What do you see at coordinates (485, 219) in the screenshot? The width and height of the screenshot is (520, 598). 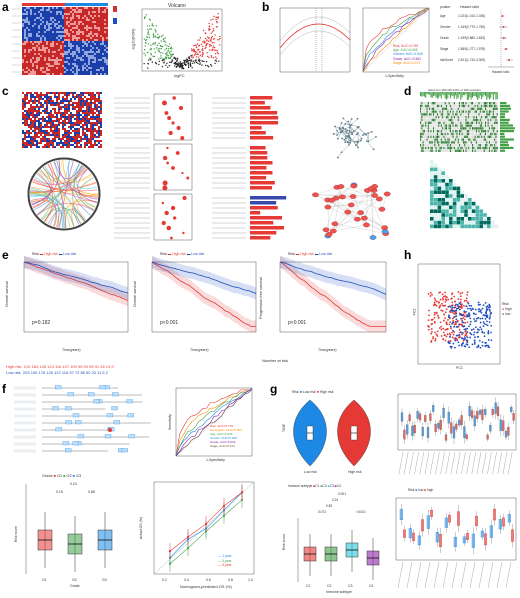 I see `corr-cell` at bounding box center [485, 219].